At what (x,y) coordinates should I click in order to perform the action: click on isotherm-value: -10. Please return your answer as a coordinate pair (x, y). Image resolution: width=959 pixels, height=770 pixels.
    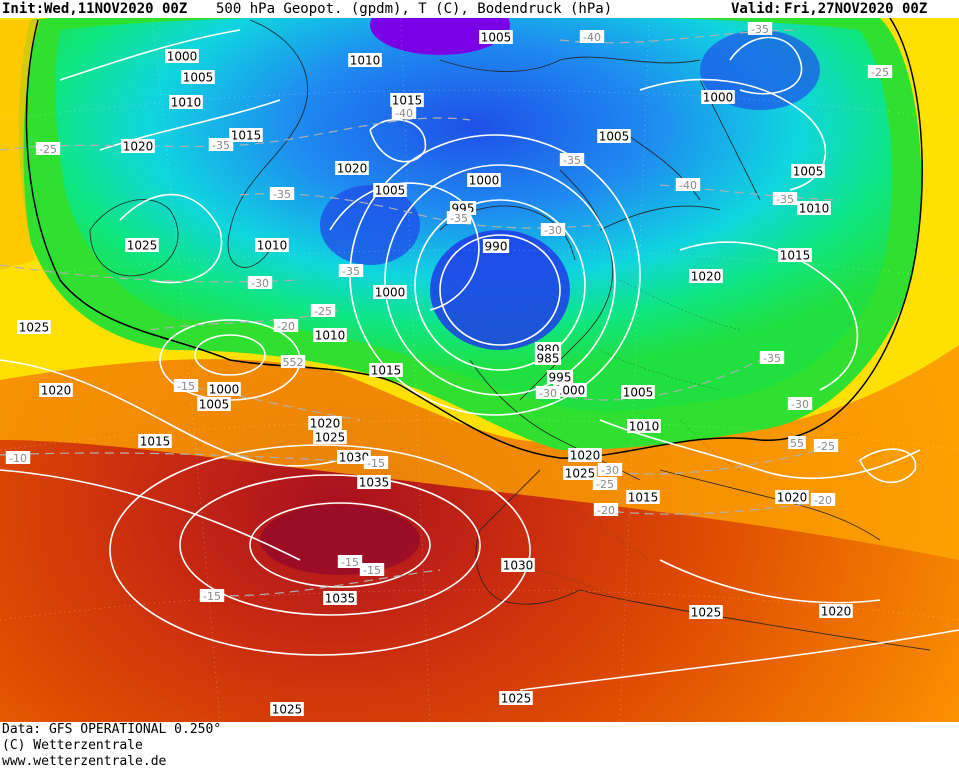
    Looking at the image, I should click on (18, 458).